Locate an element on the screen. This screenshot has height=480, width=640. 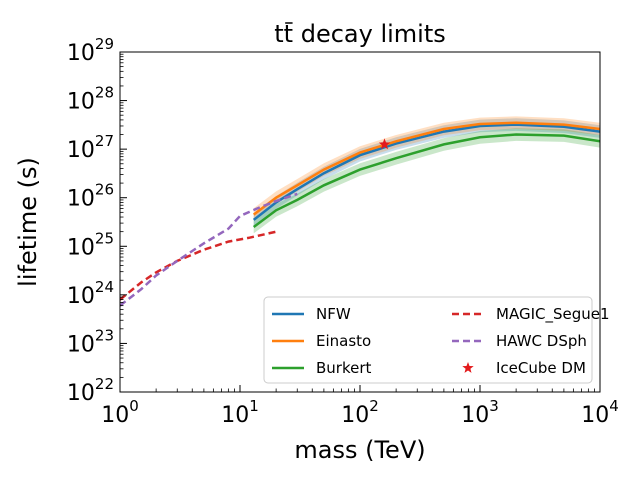
legend-item-icecube-dm: IceCube DM is located at coordinates (524, 368).